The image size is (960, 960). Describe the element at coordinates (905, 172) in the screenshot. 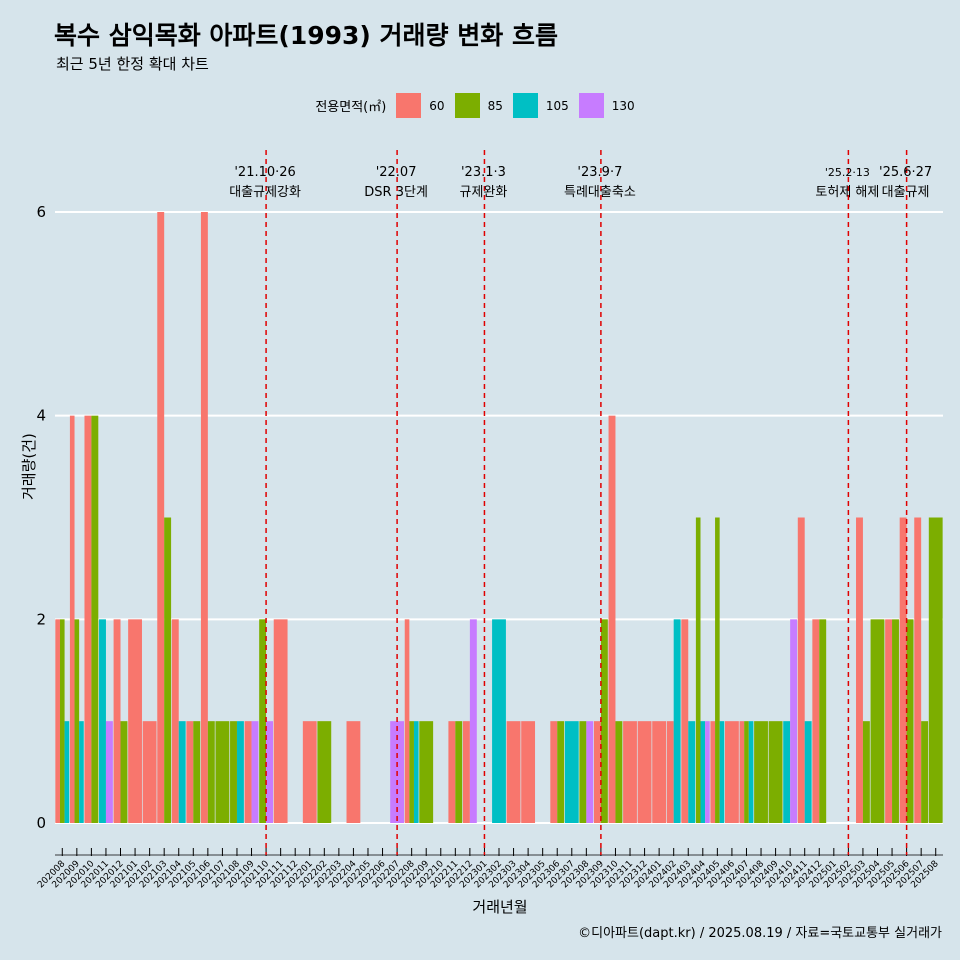

I see `event-label-date: '25.6·27` at that location.